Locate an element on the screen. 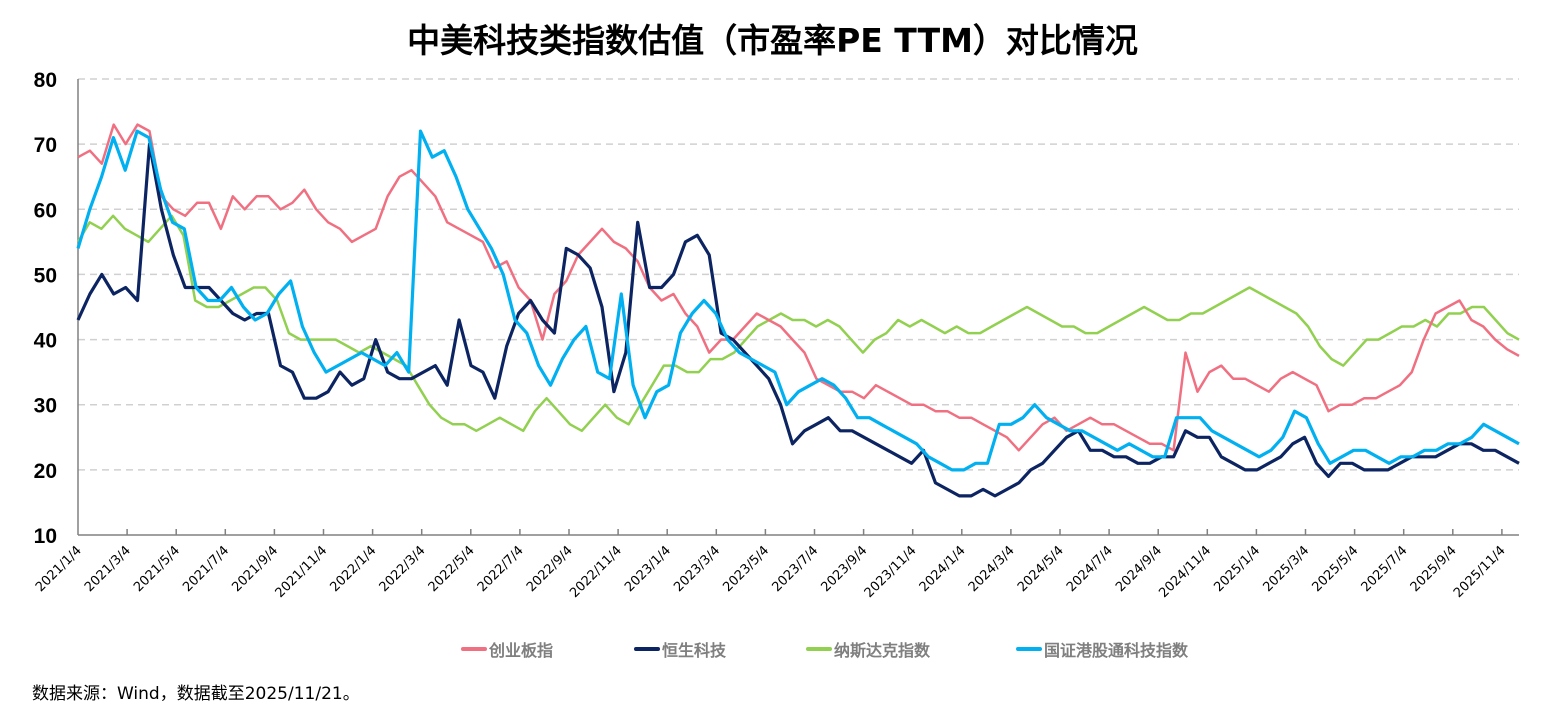  legend-item-hk-connect-tech: 国证港股通科技指数 is located at coordinates (1102, 649).